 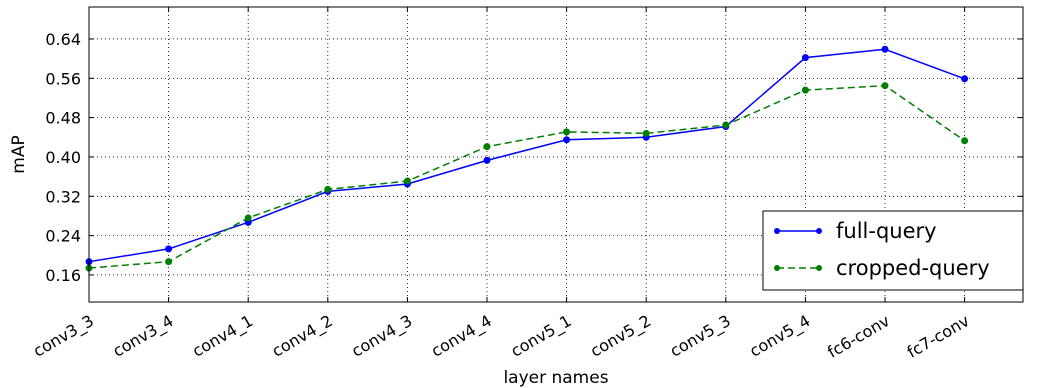 I want to click on y-tick-label: 0.64, so click(x=63, y=39).